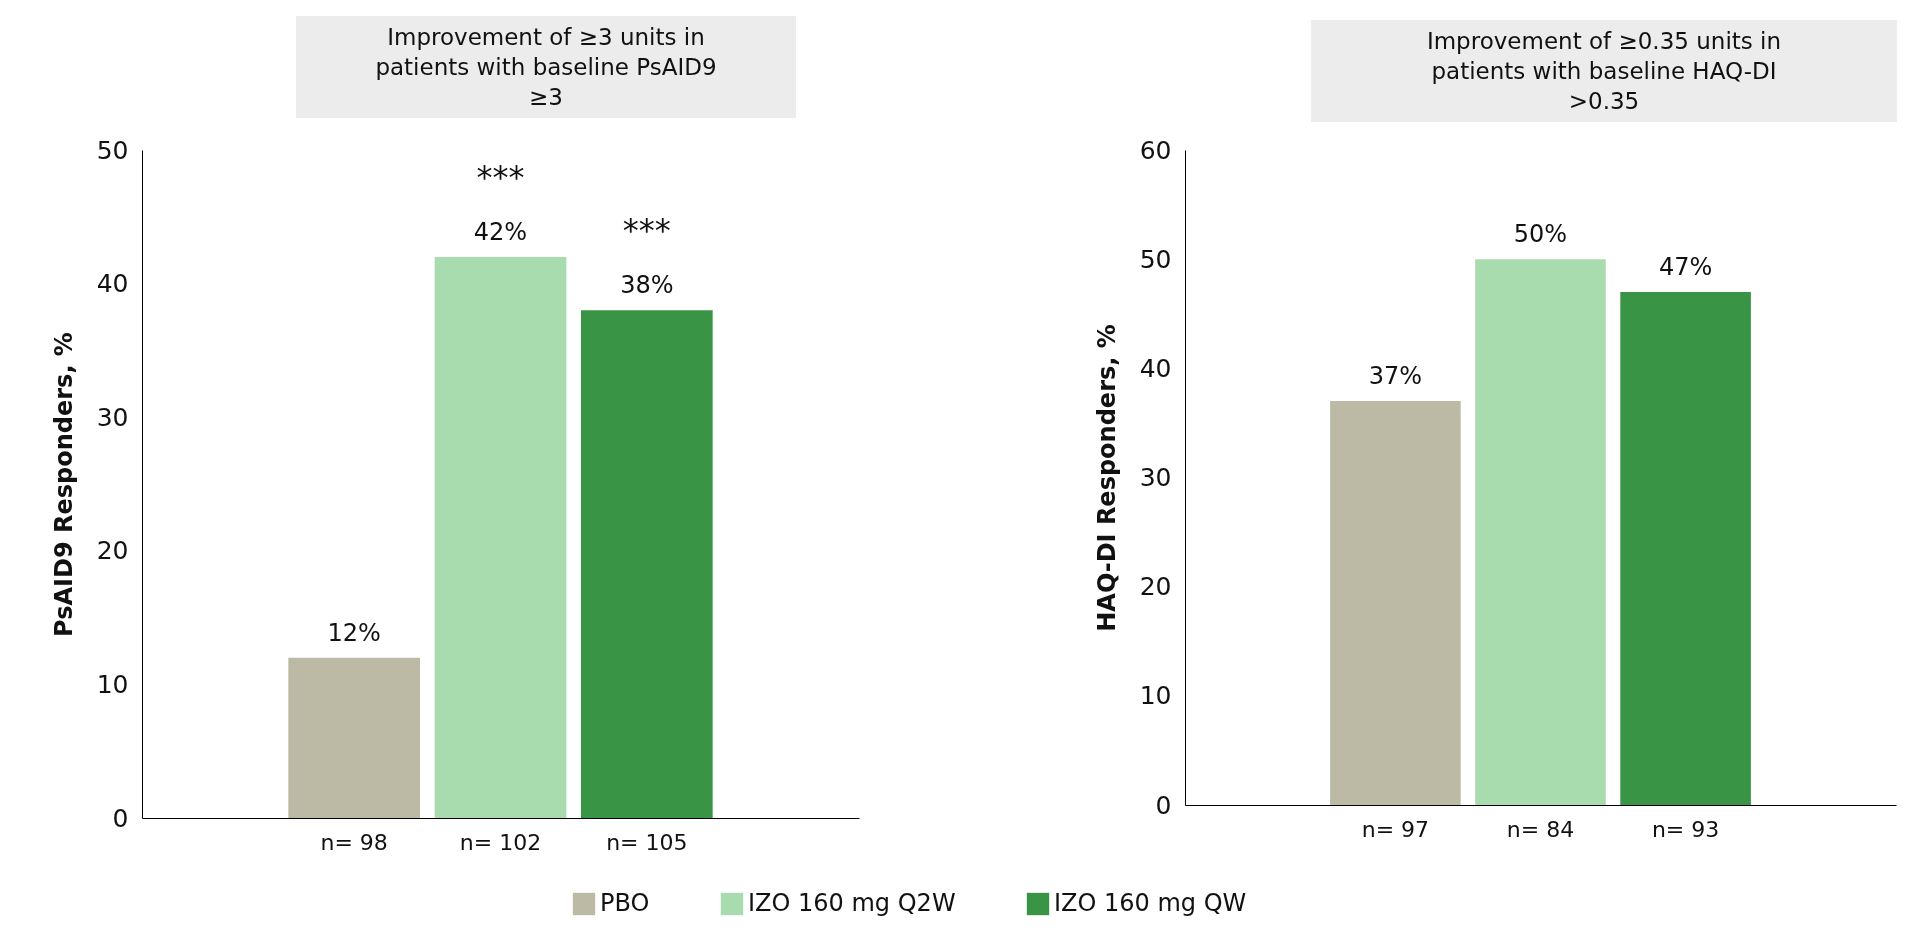 This screenshot has height=937, width=1913. Describe the element at coordinates (63, 484) in the screenshot. I see `y-axis-title: PsAID9 Responders, %` at that location.